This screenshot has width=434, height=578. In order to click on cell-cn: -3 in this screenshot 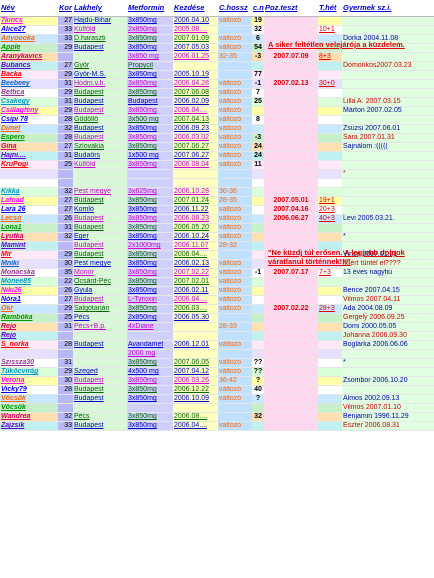, I will do `click(258, 138)`.